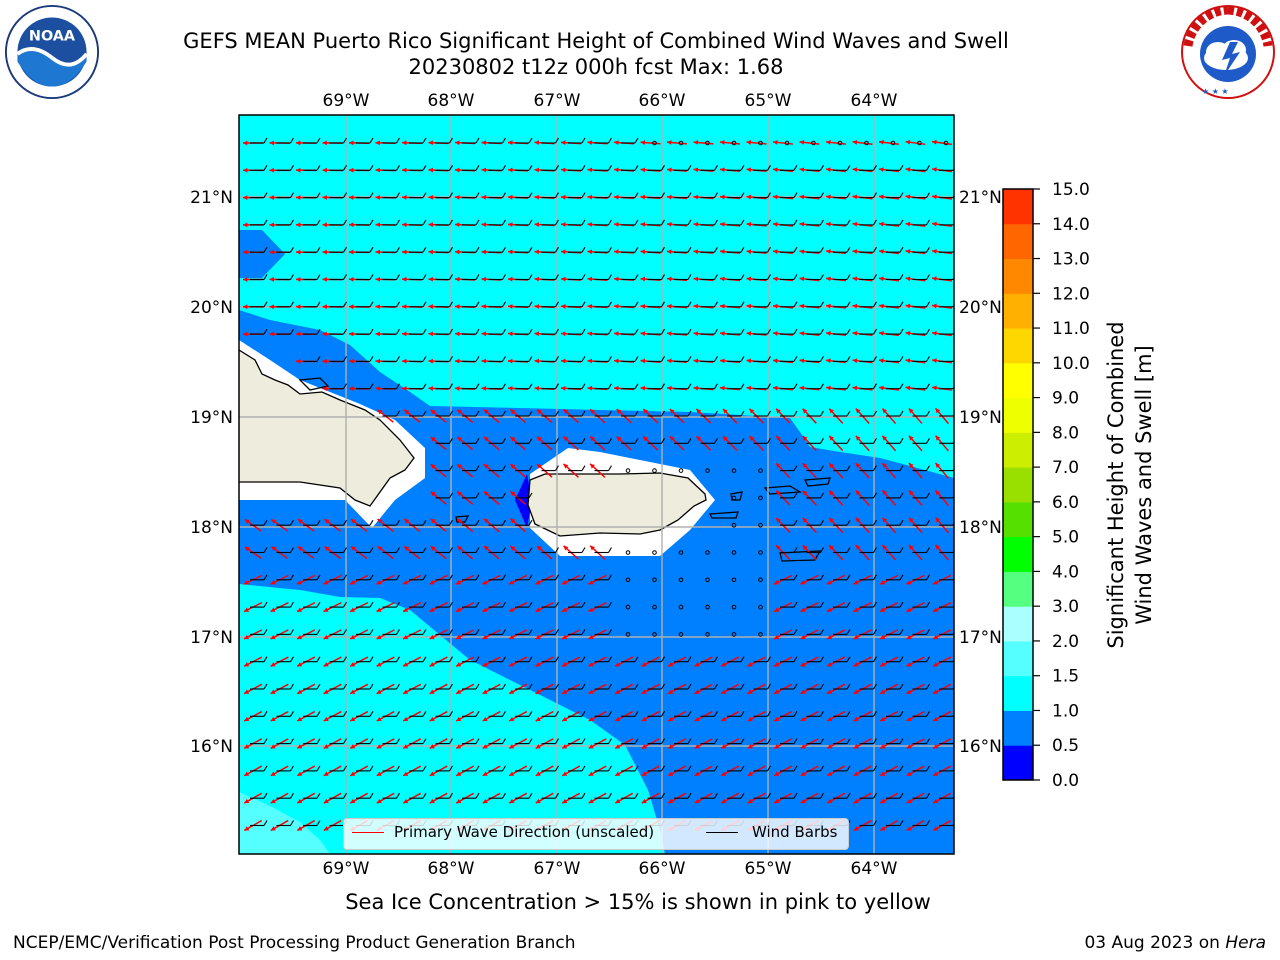 This screenshot has height=960, width=1280. I want to click on lon-label-top: 68°W, so click(451, 101).